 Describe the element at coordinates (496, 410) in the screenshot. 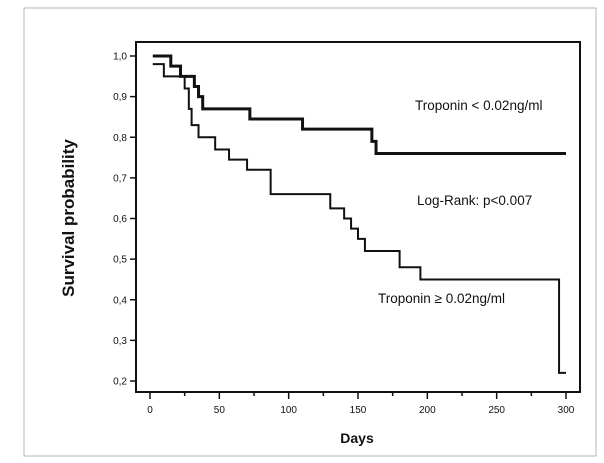

I see `x-tick-label: 250` at that location.